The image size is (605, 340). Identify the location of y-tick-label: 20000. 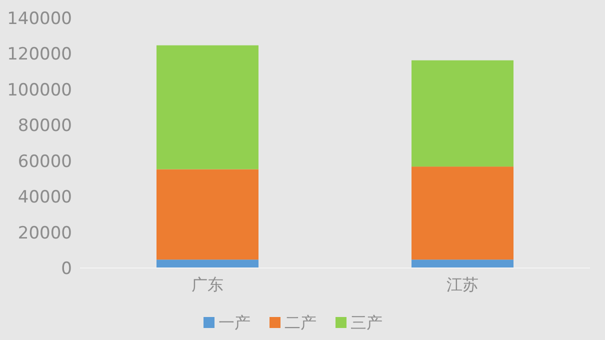
(45, 233).